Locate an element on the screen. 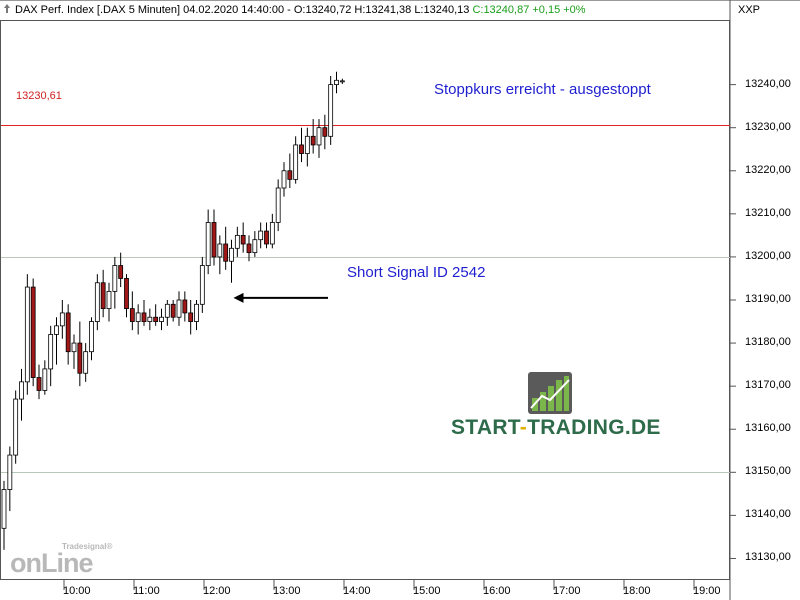  y-tick-label: 13150,00 is located at coordinates (768, 471).